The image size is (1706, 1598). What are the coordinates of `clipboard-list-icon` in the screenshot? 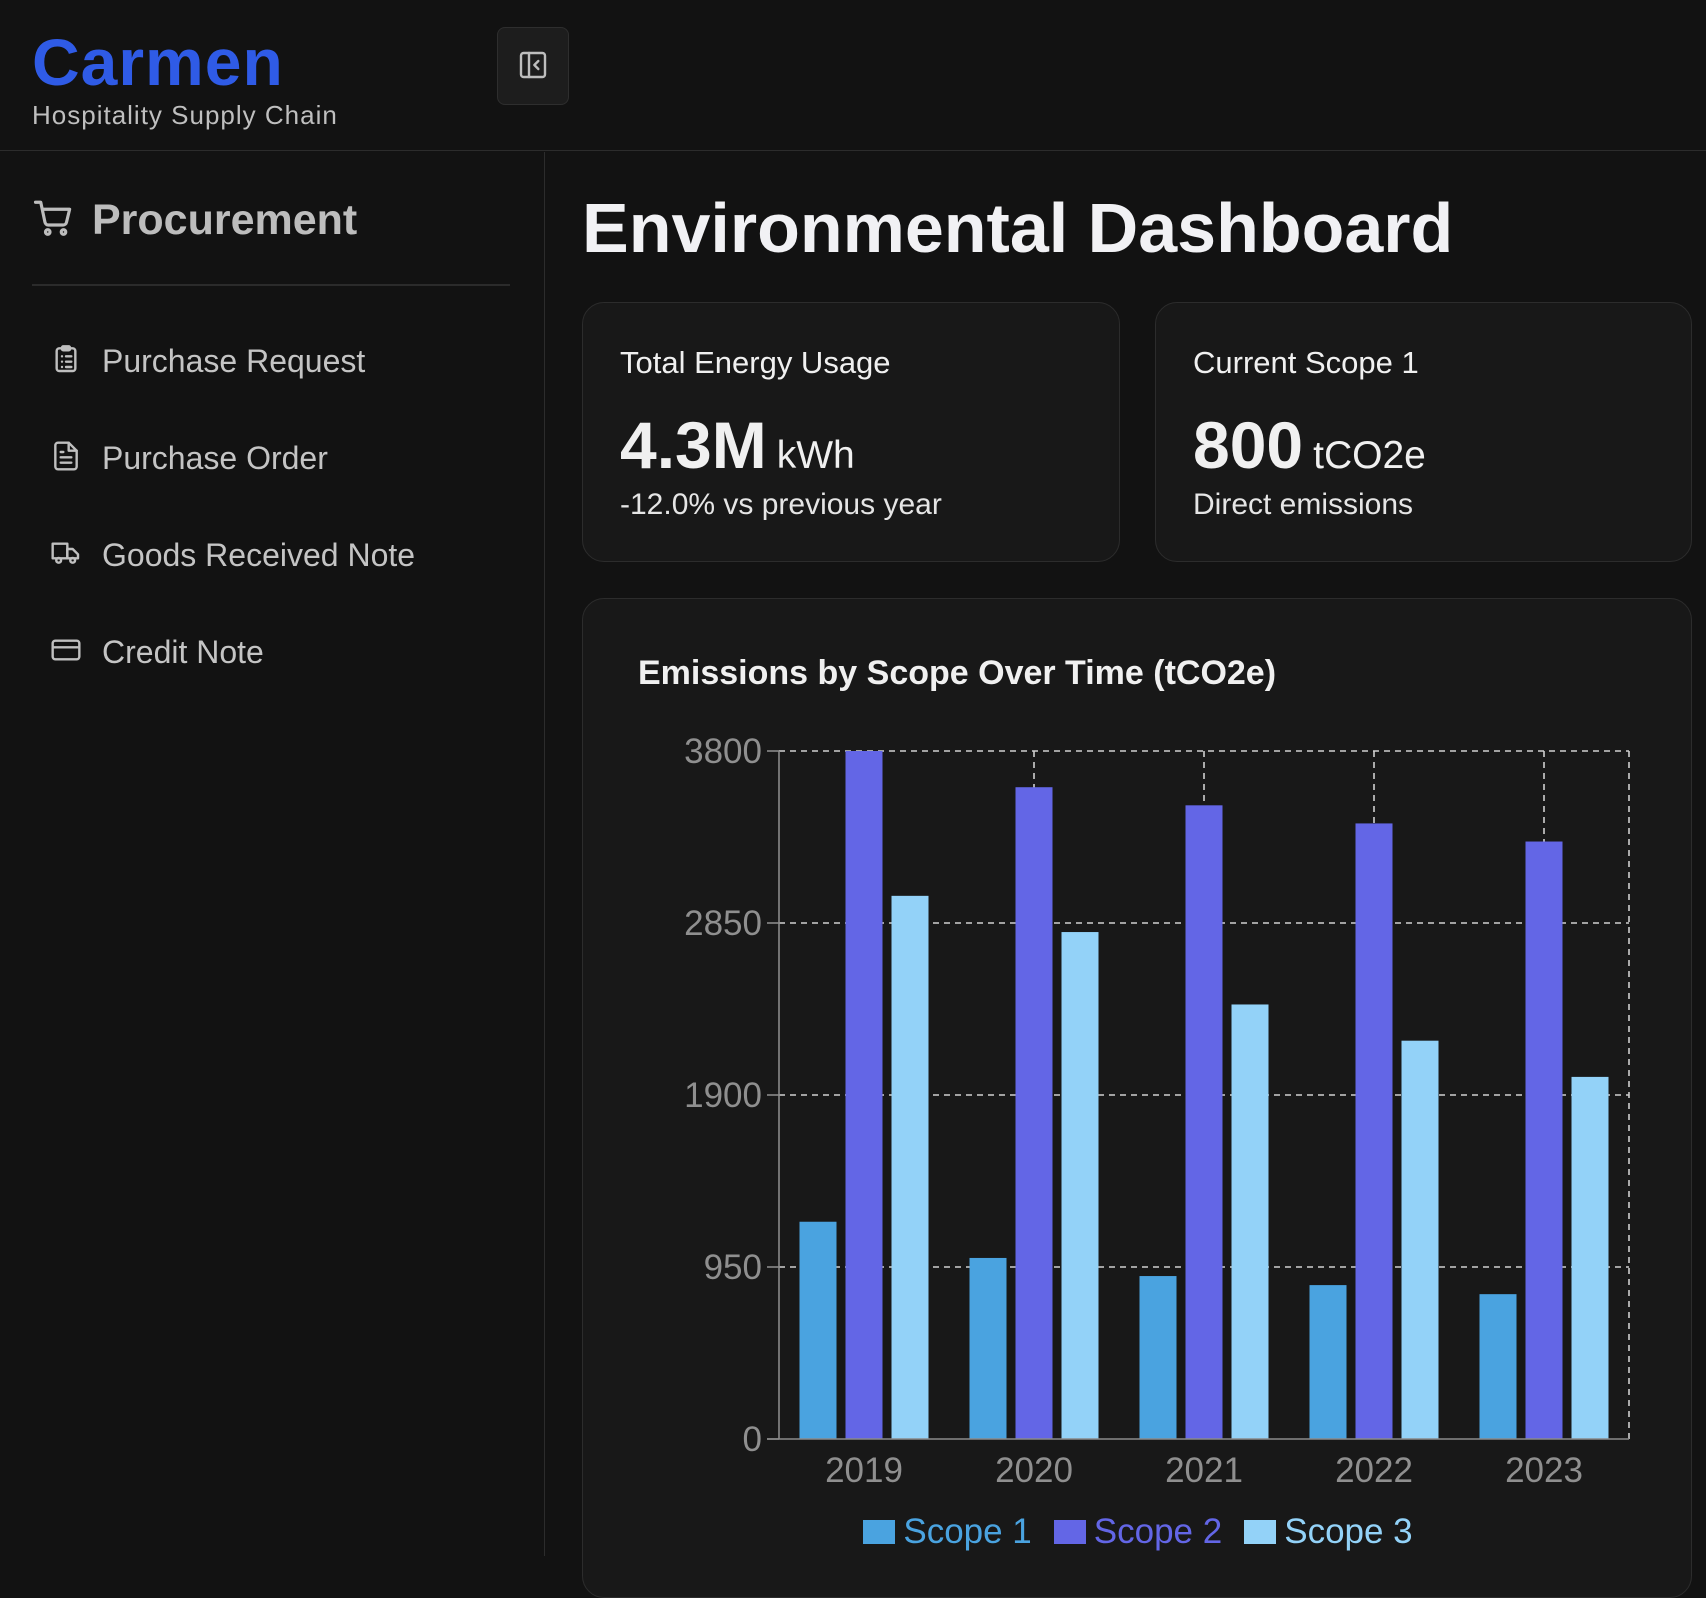 It's located at (66, 361).